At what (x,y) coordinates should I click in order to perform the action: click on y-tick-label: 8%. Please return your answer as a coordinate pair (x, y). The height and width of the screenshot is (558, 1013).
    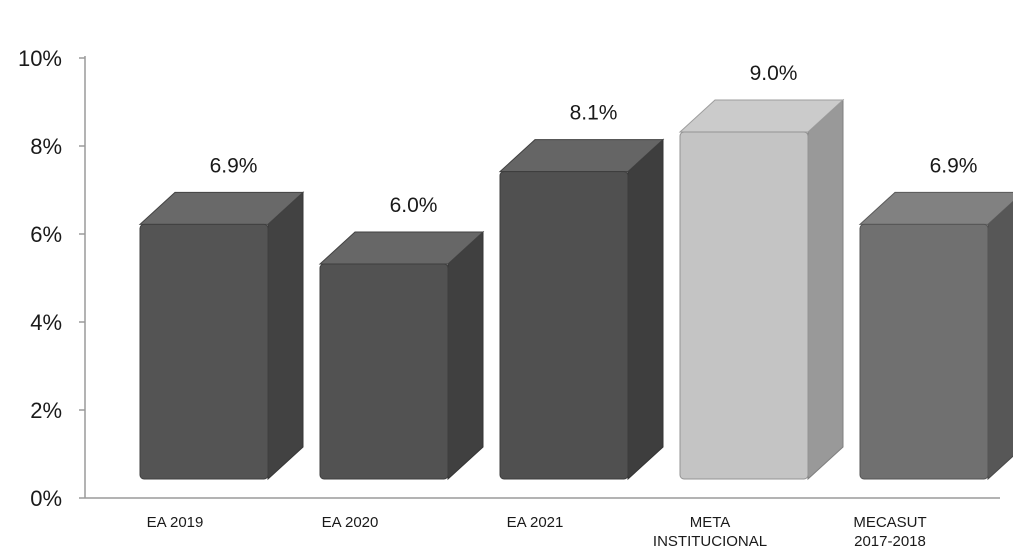
    Looking at the image, I should click on (46, 146).